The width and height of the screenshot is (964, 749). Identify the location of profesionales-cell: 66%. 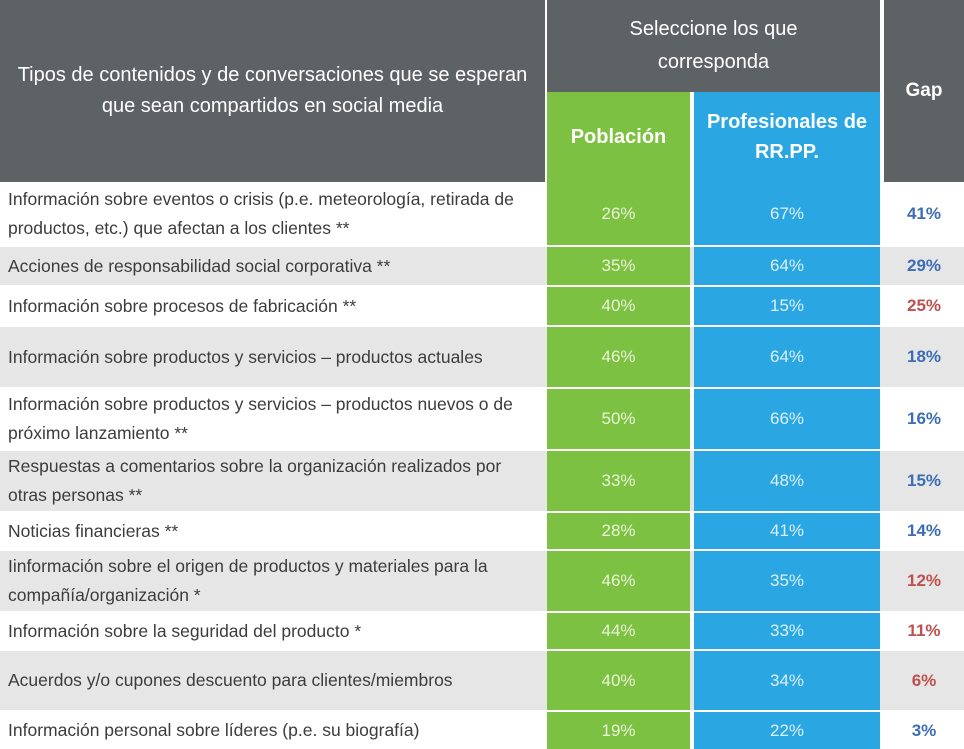
(787, 419).